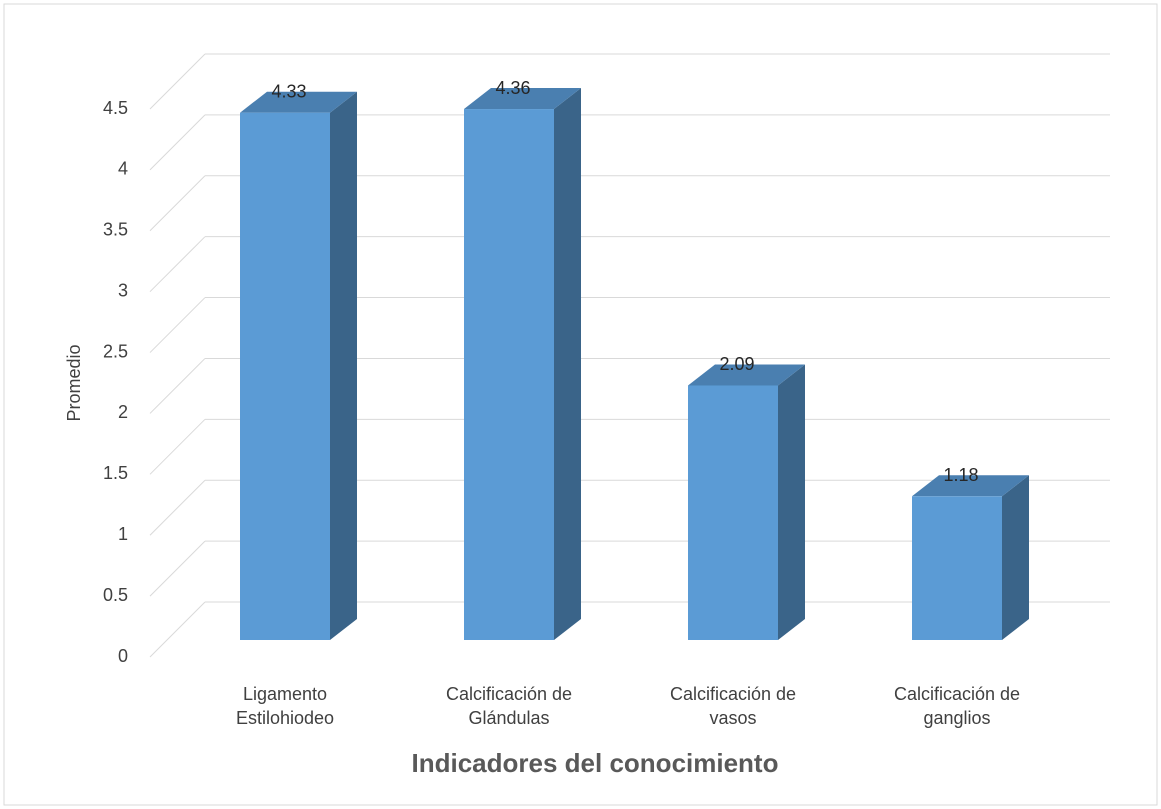 Image resolution: width=1161 pixels, height=809 pixels. Describe the element at coordinates (288, 91) in the screenshot. I see `data-label: 4.33` at that location.